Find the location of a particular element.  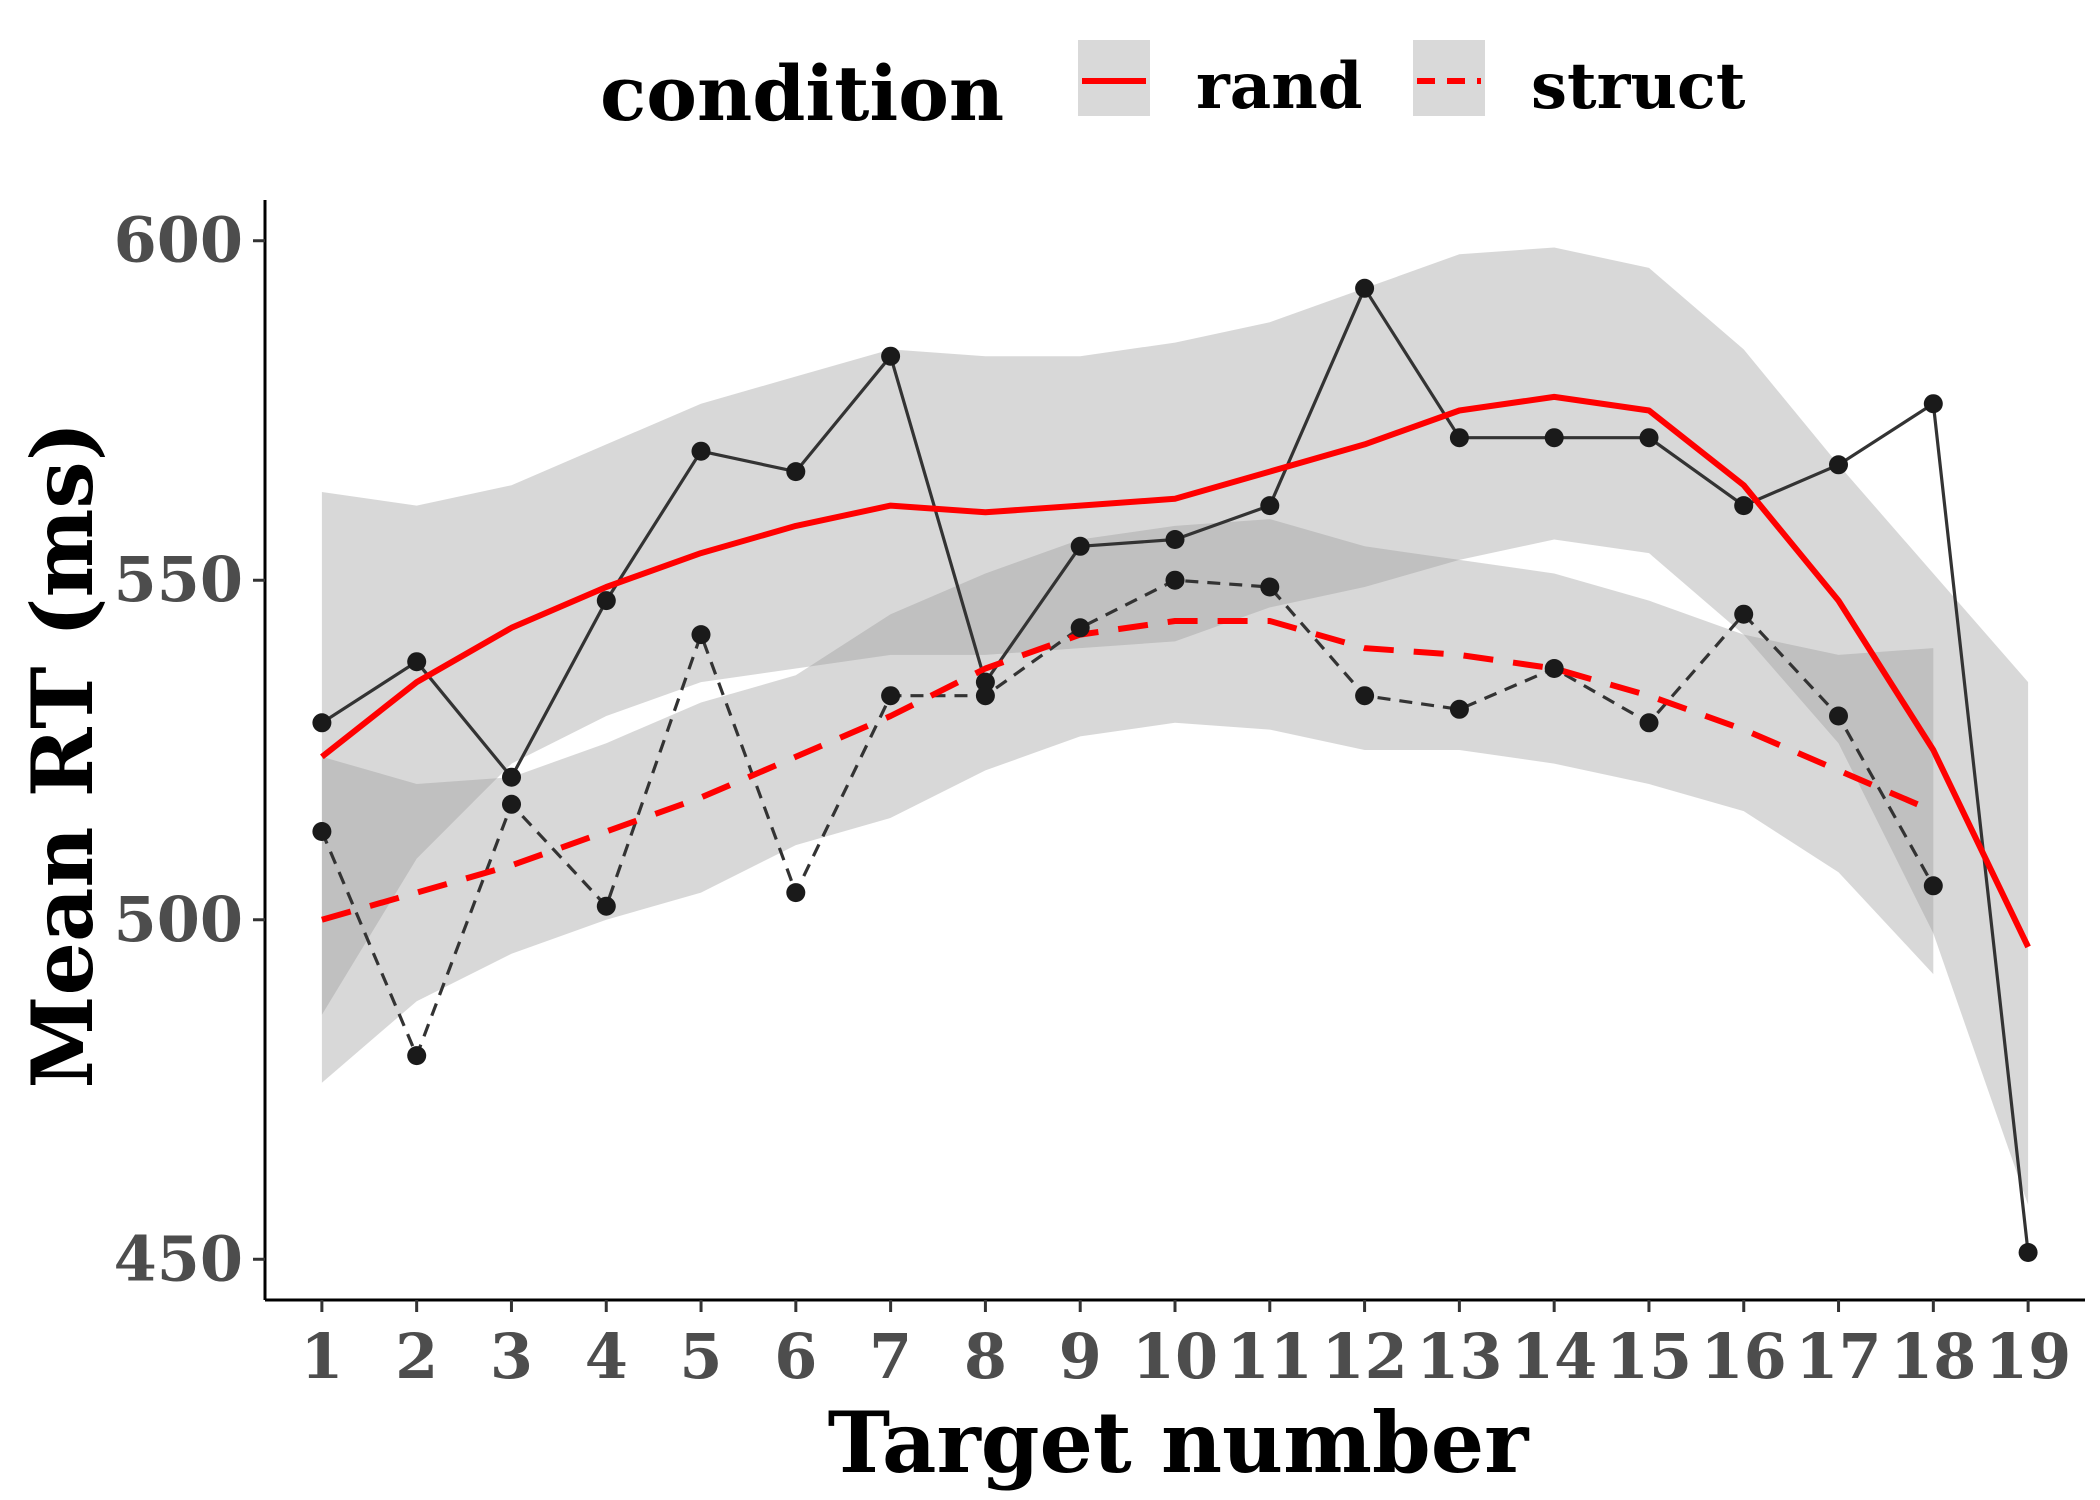

x-tick-label-12: 12 is located at coordinates (1364, 1356).